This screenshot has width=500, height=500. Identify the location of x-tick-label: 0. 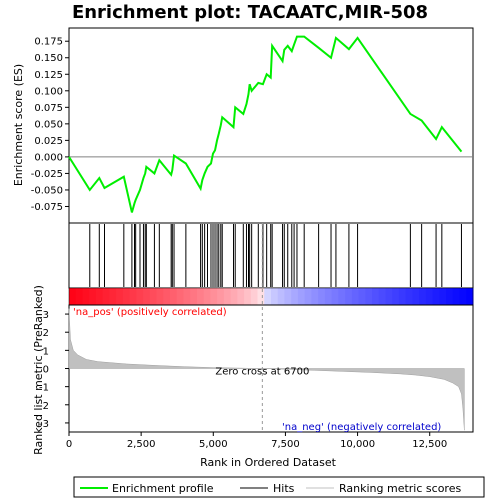
(69, 444).